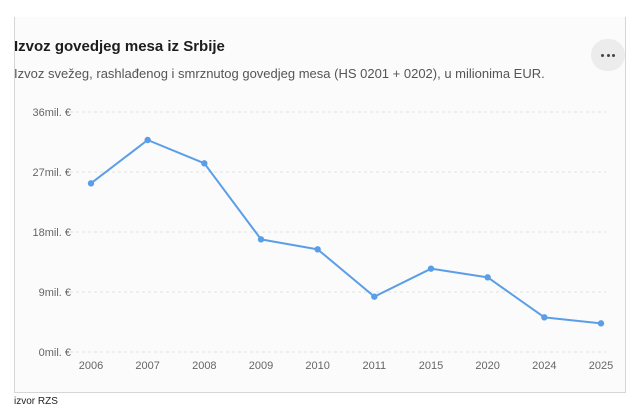  I want to click on more-horizontal-icon, so click(603, 55).